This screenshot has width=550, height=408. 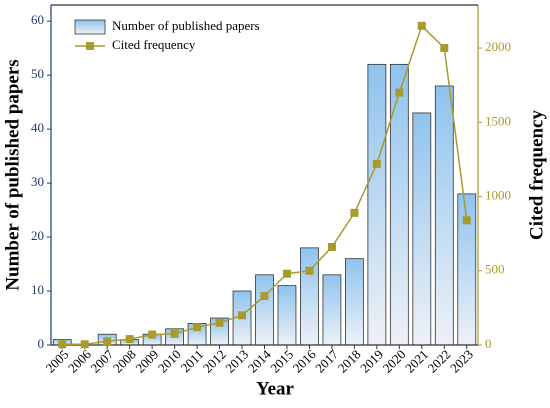 I want to click on x-tick-label: 2011, so click(x=192, y=361).